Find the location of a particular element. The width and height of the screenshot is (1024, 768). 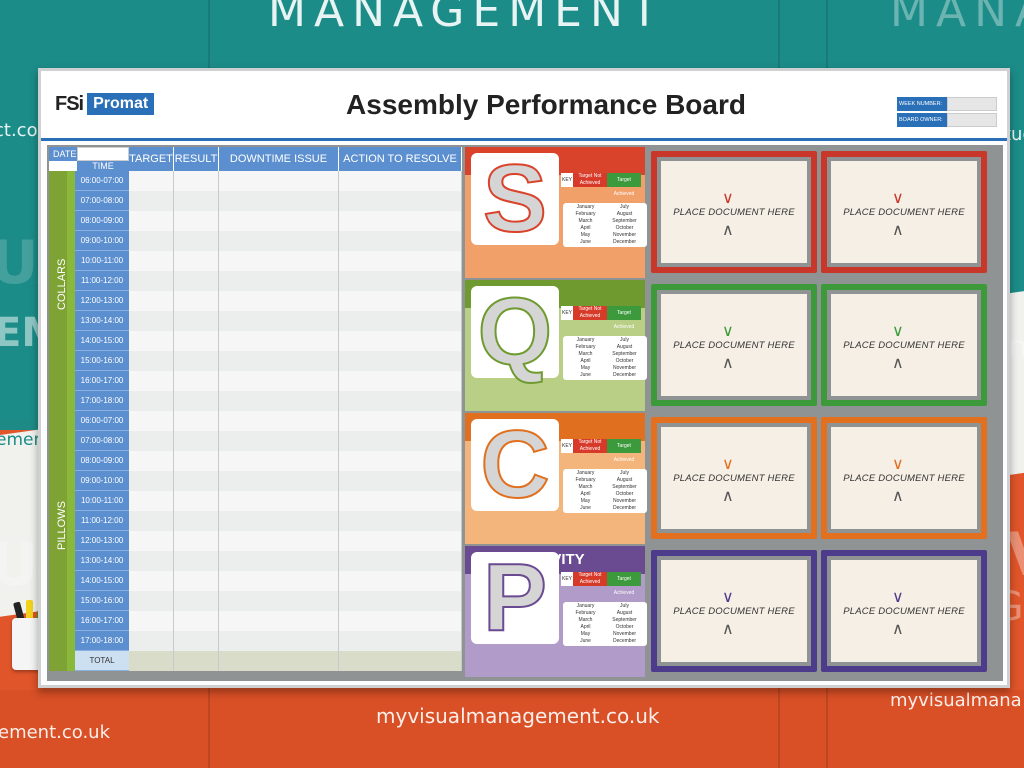

date-field: DATE is located at coordinates (89, 154).